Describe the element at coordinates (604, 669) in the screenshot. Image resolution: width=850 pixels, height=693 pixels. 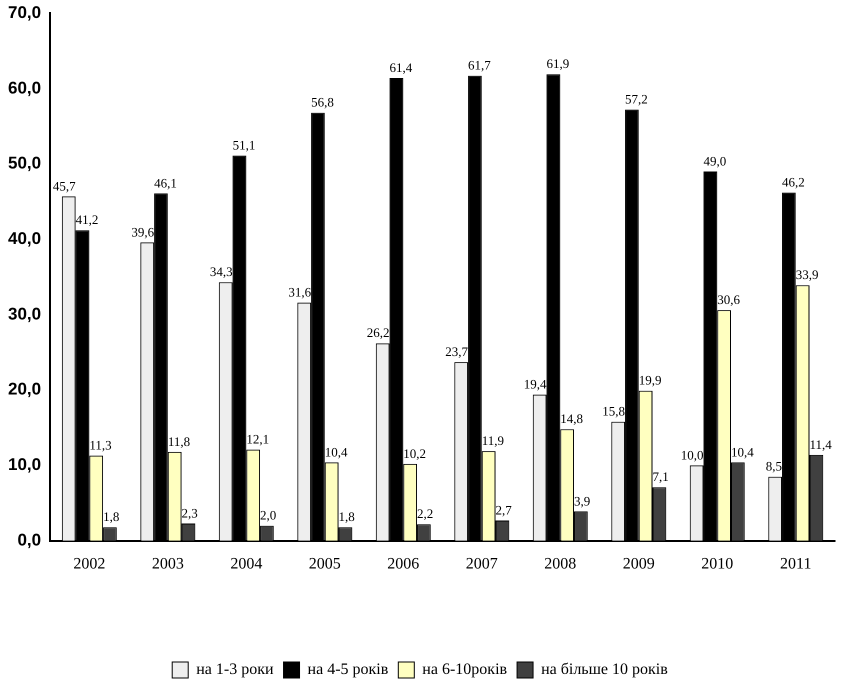
I see `legend-label: на більше 10 років` at that location.